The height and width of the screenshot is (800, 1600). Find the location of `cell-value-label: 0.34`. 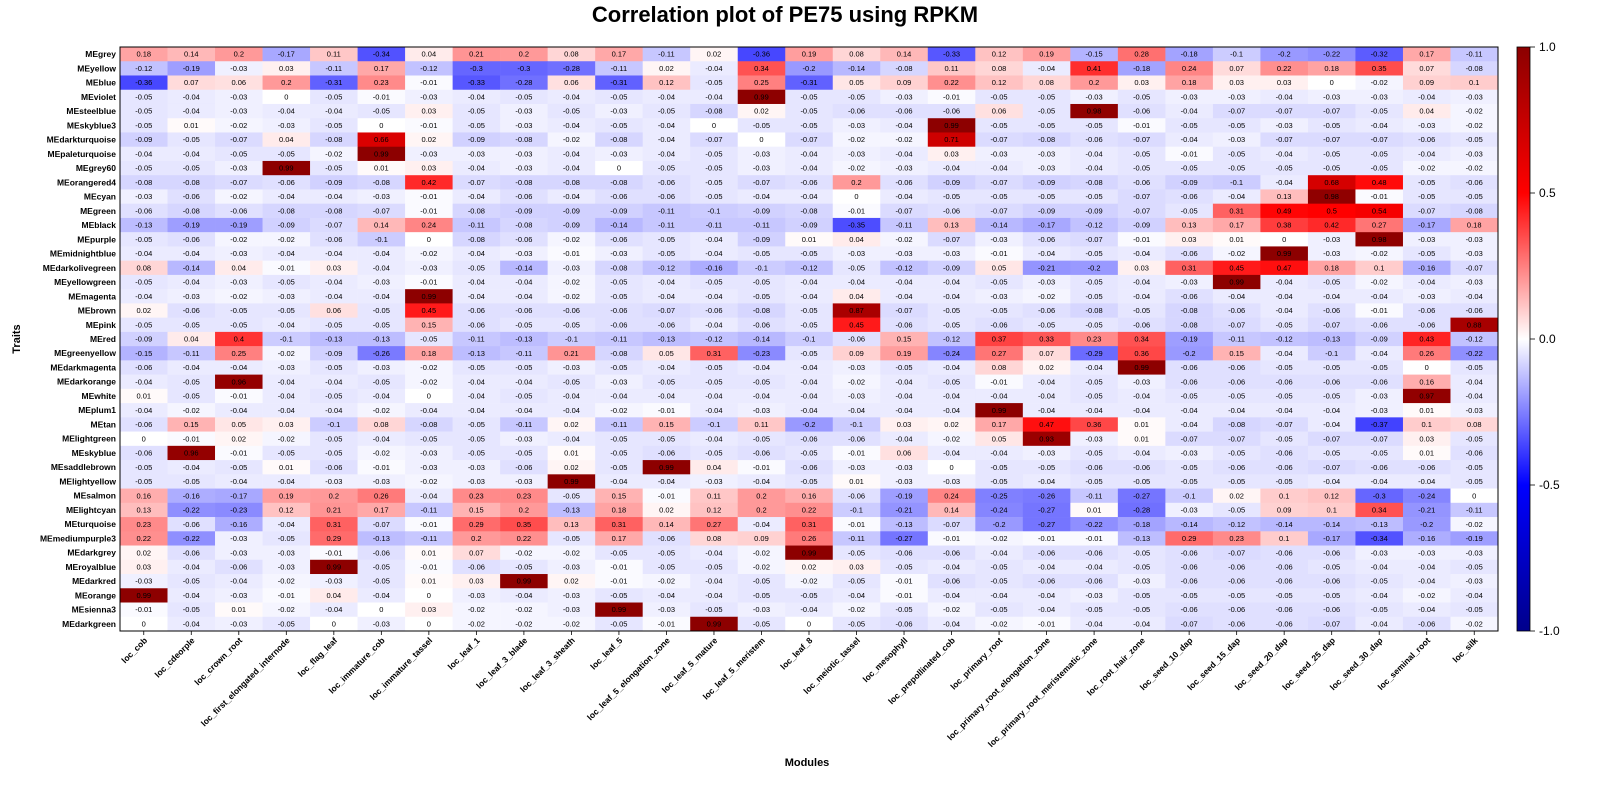

cell-value-label: 0.34 is located at coordinates (761, 68).